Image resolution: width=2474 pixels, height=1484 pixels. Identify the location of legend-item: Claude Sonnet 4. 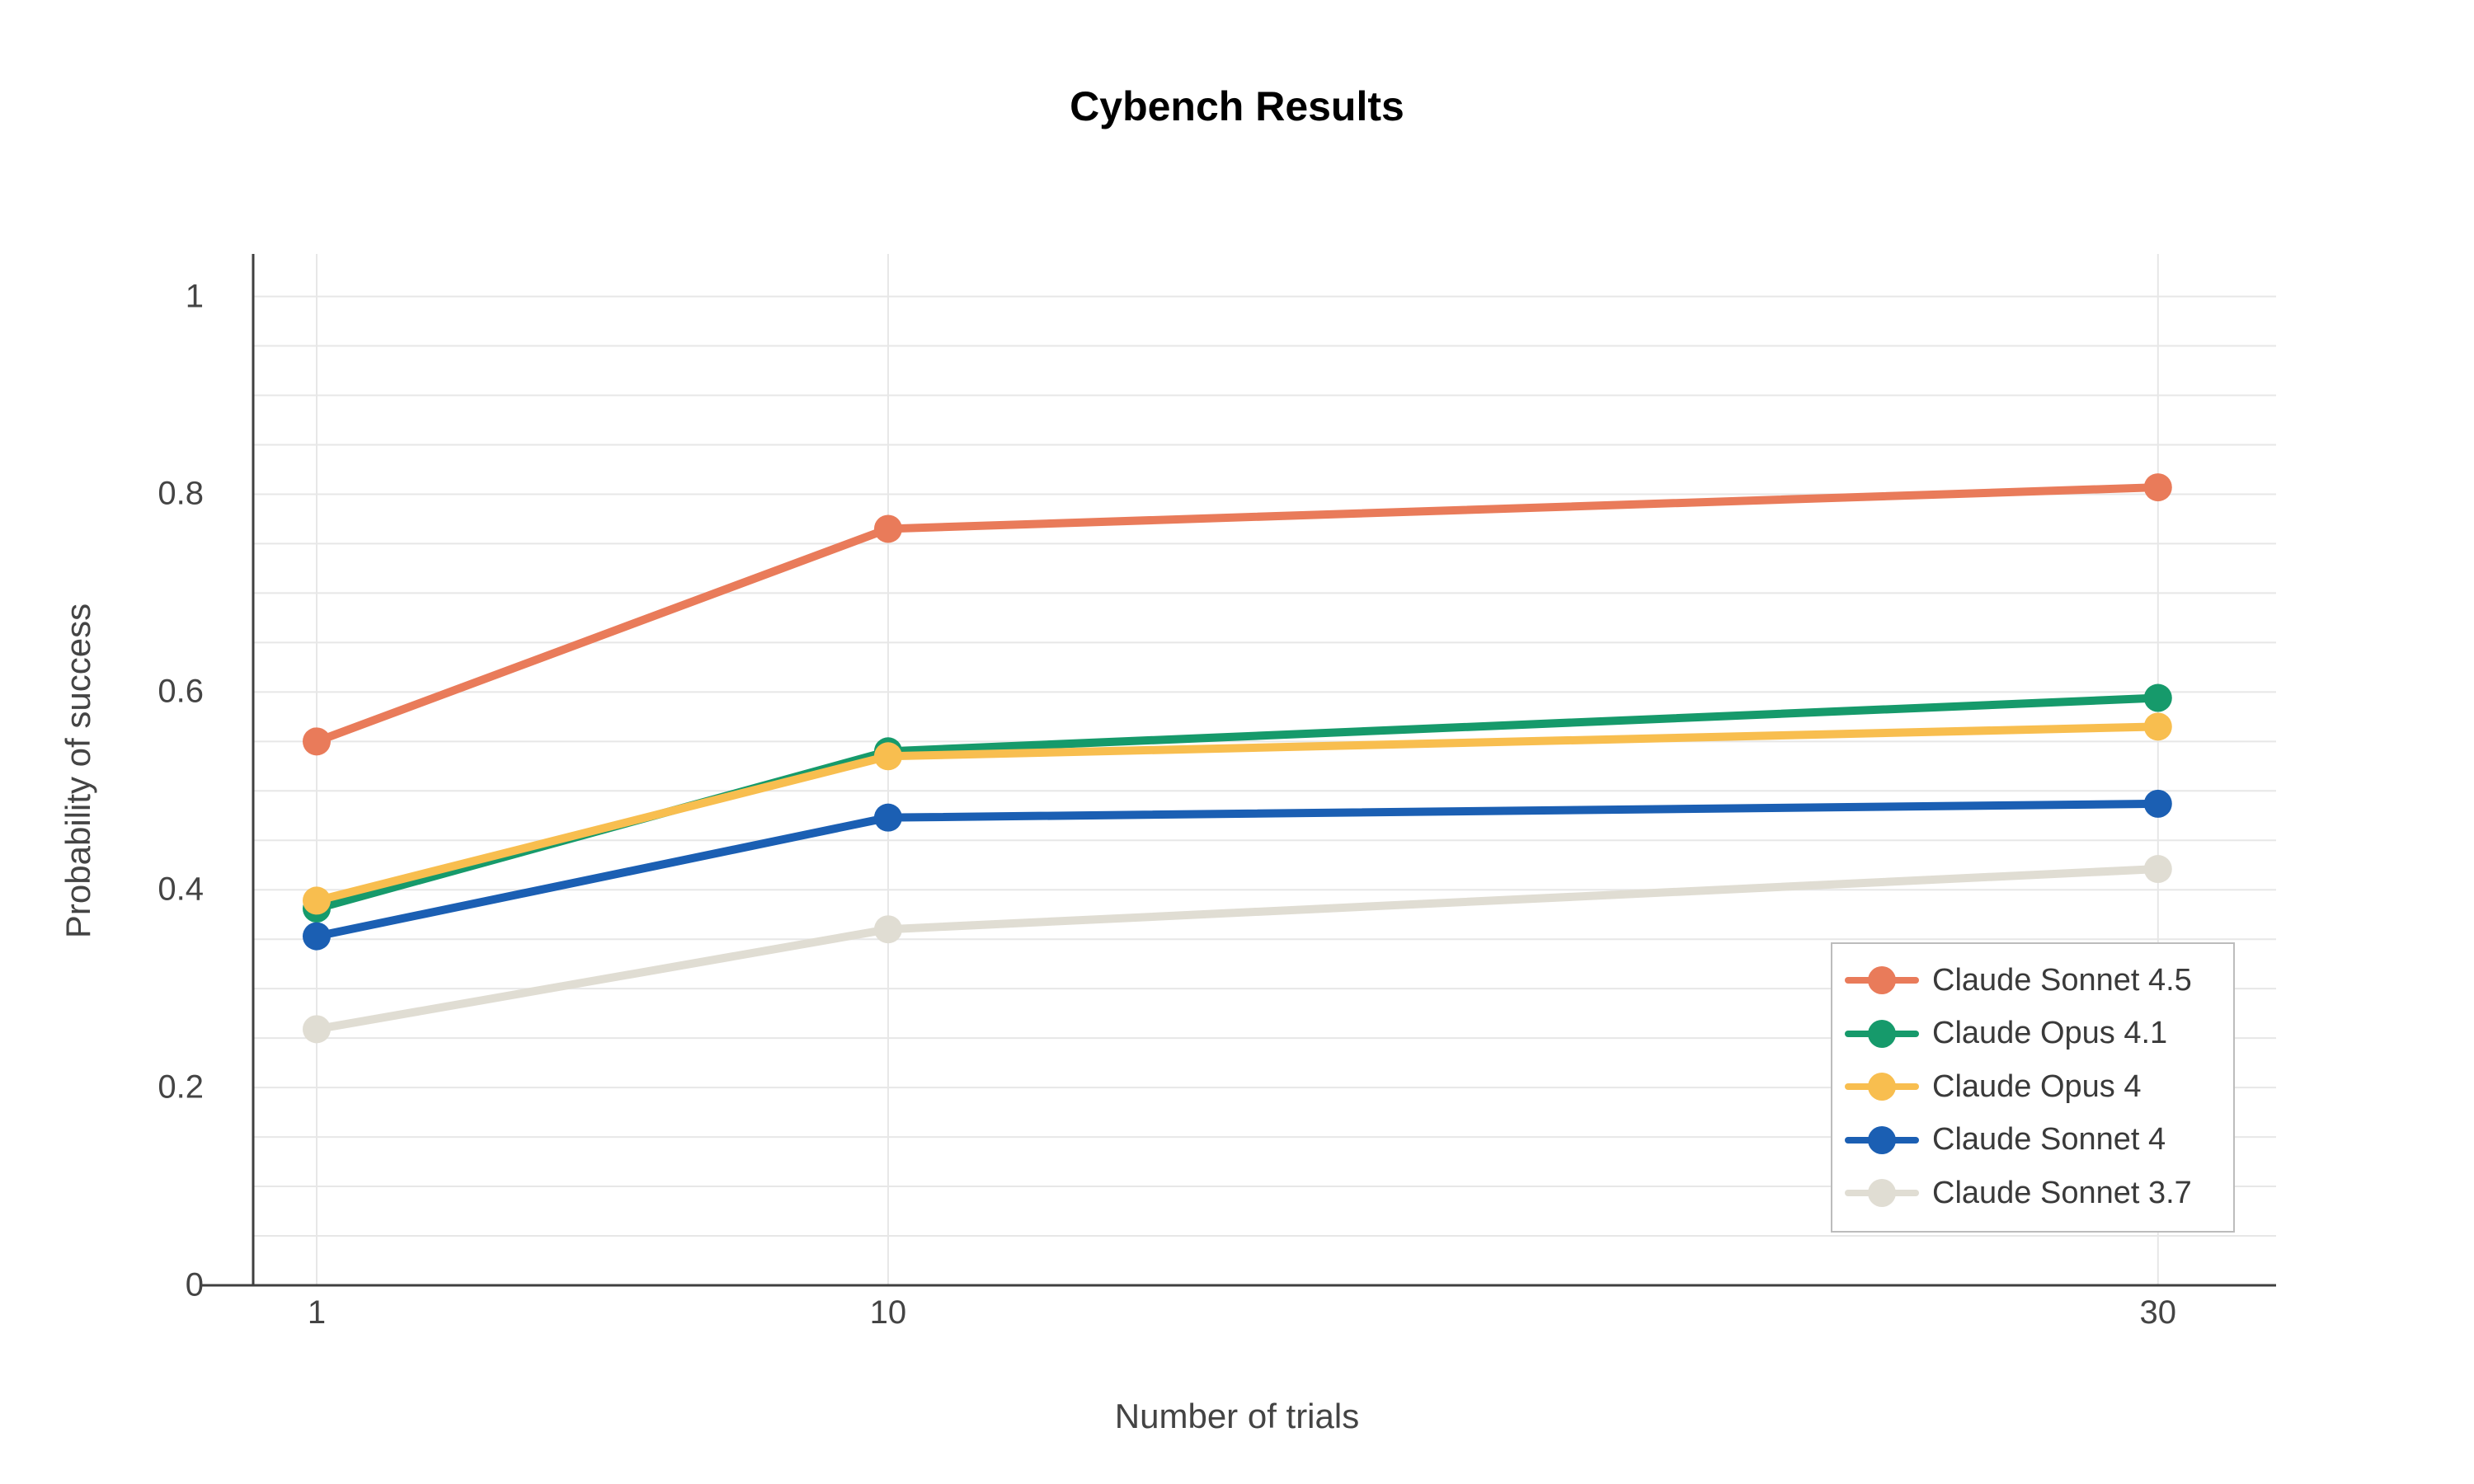
(2039, 1140).